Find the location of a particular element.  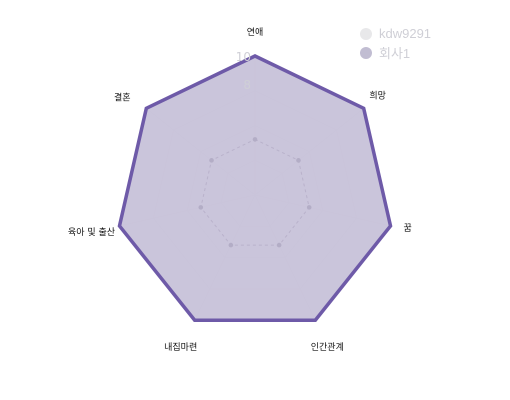

legend-item-kdw9291: kdw9291 is located at coordinates (395, 33).